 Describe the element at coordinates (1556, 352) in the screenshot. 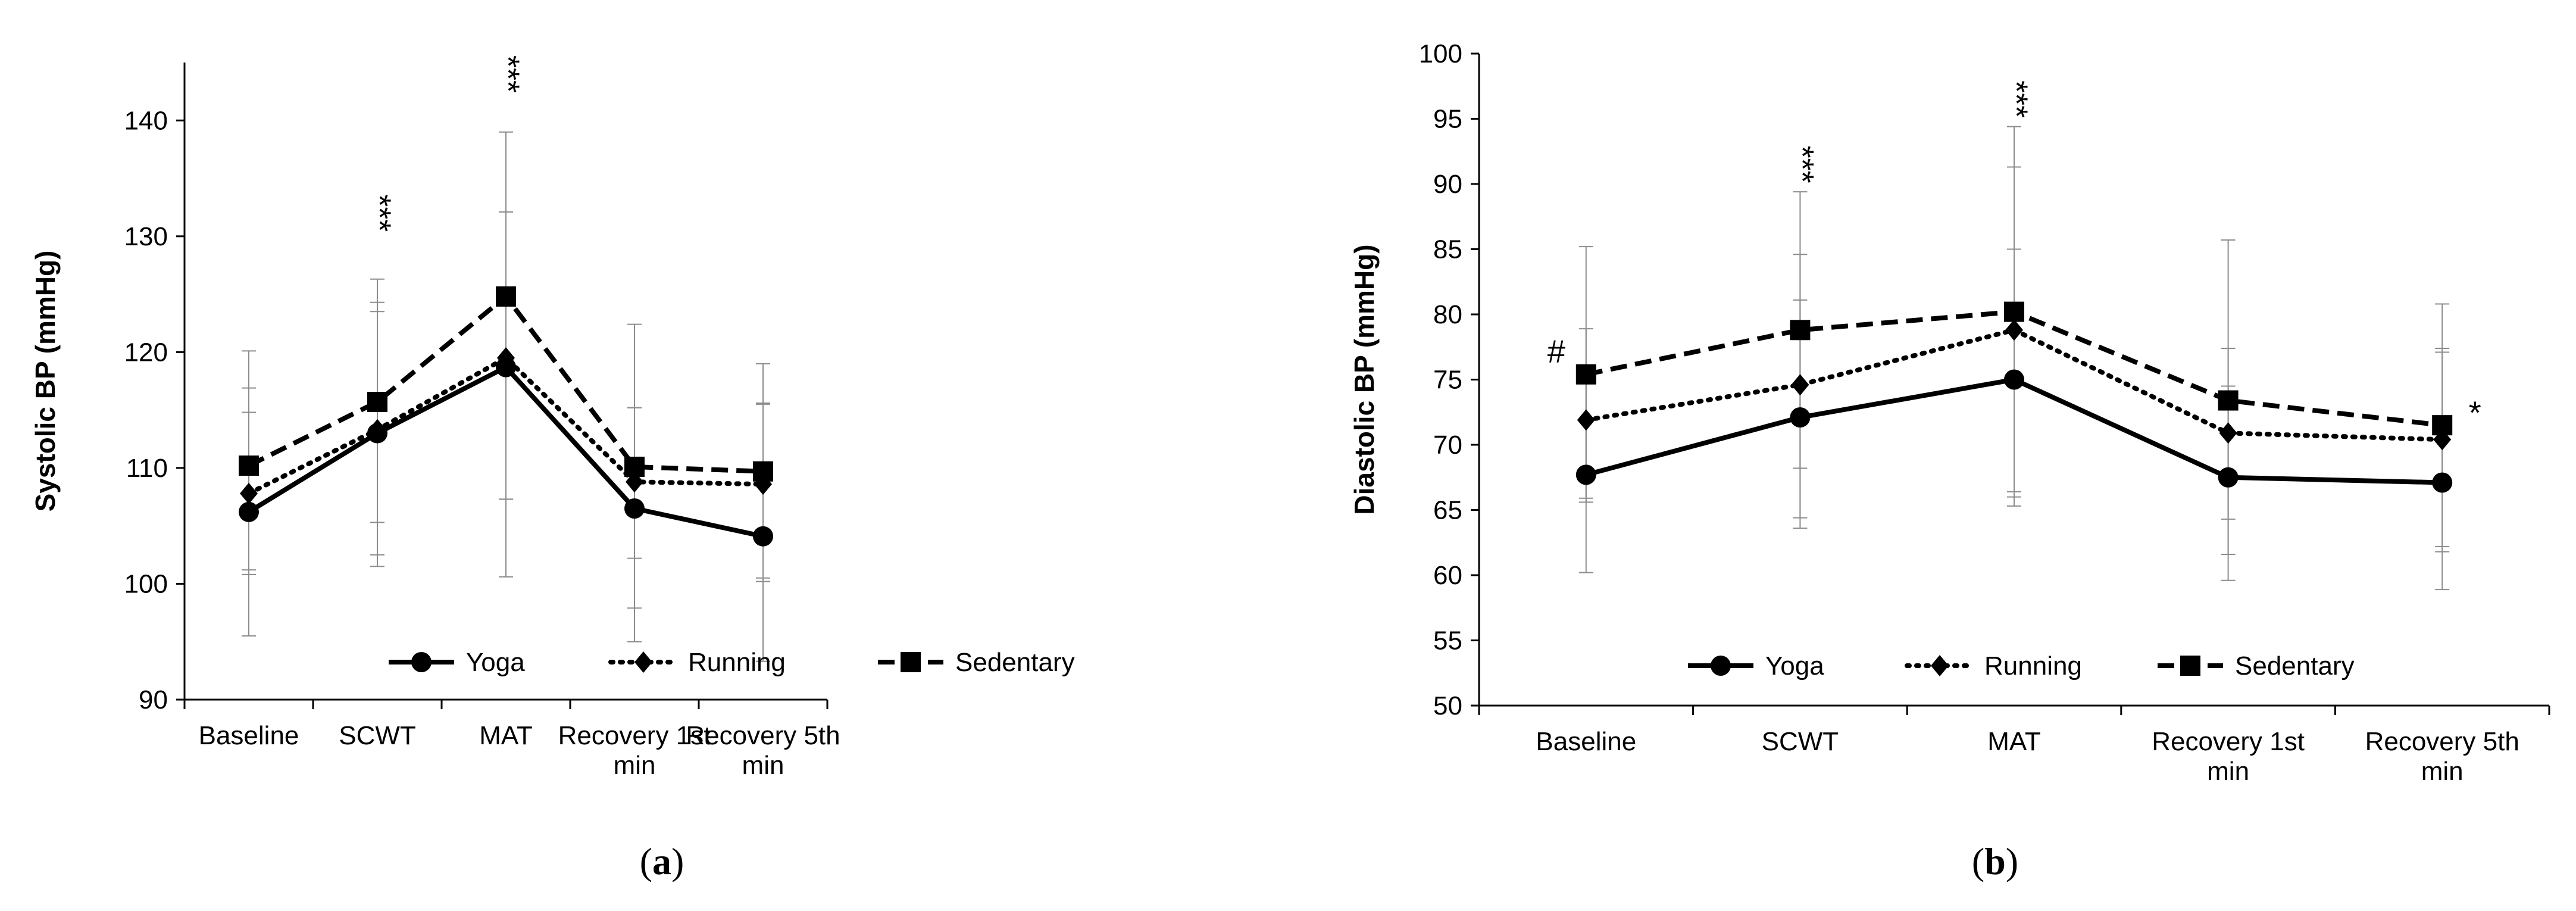

I see `significance-marker: #` at that location.